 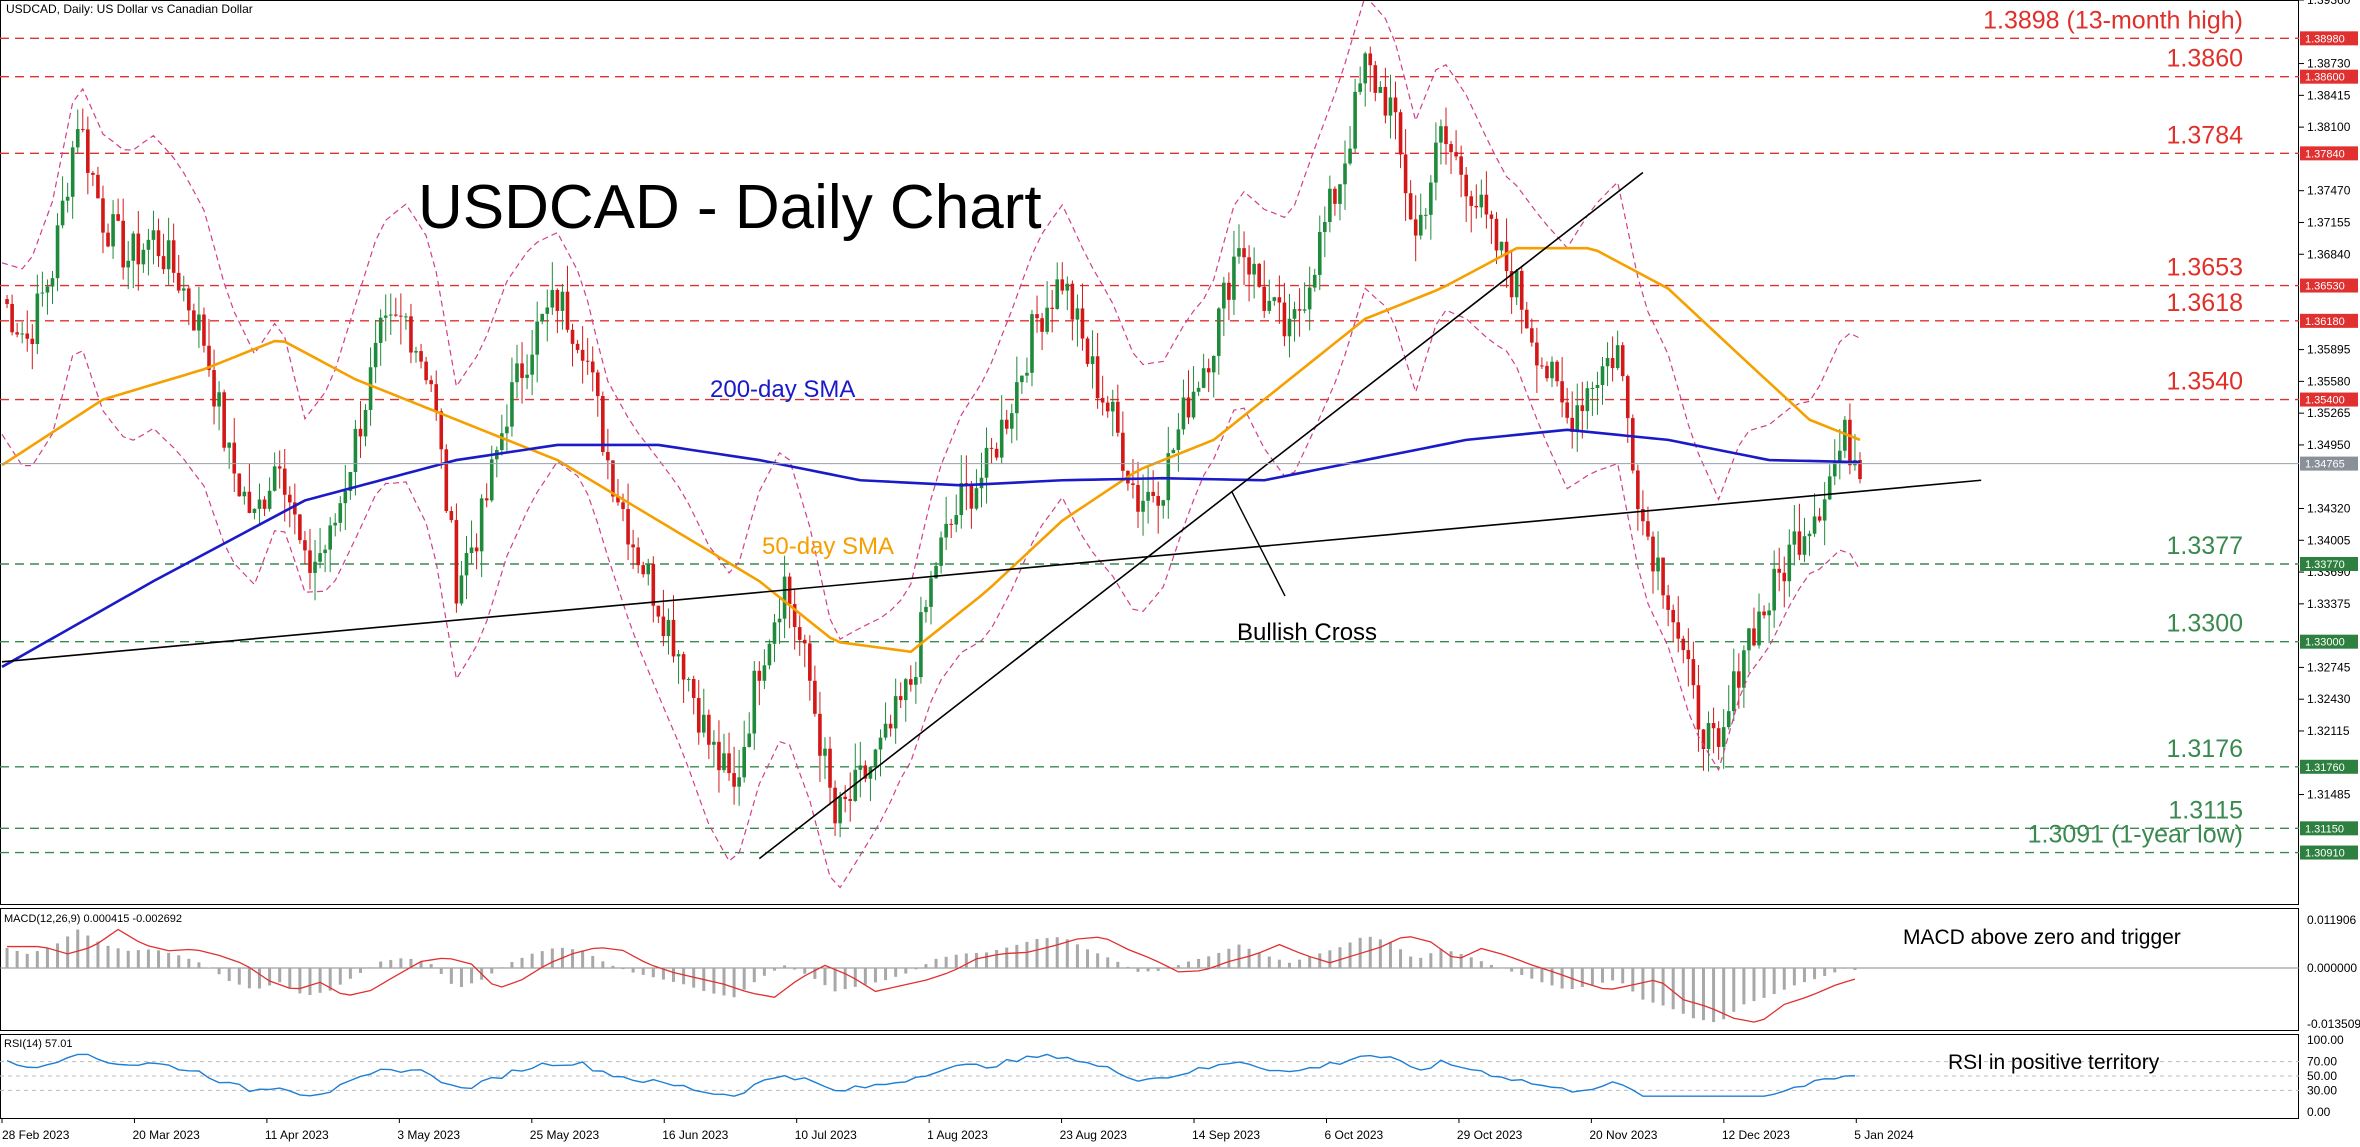 I want to click on level-tag-text: 1.36530, so click(x=2325, y=287).